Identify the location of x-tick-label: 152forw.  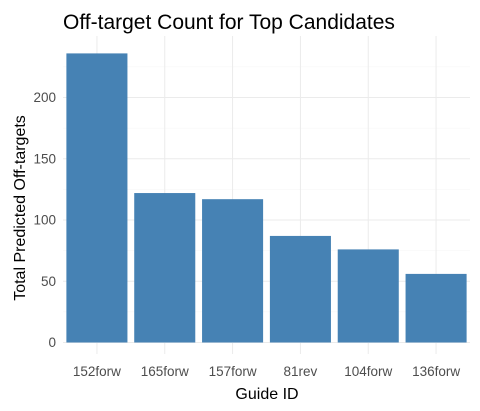
(97, 371).